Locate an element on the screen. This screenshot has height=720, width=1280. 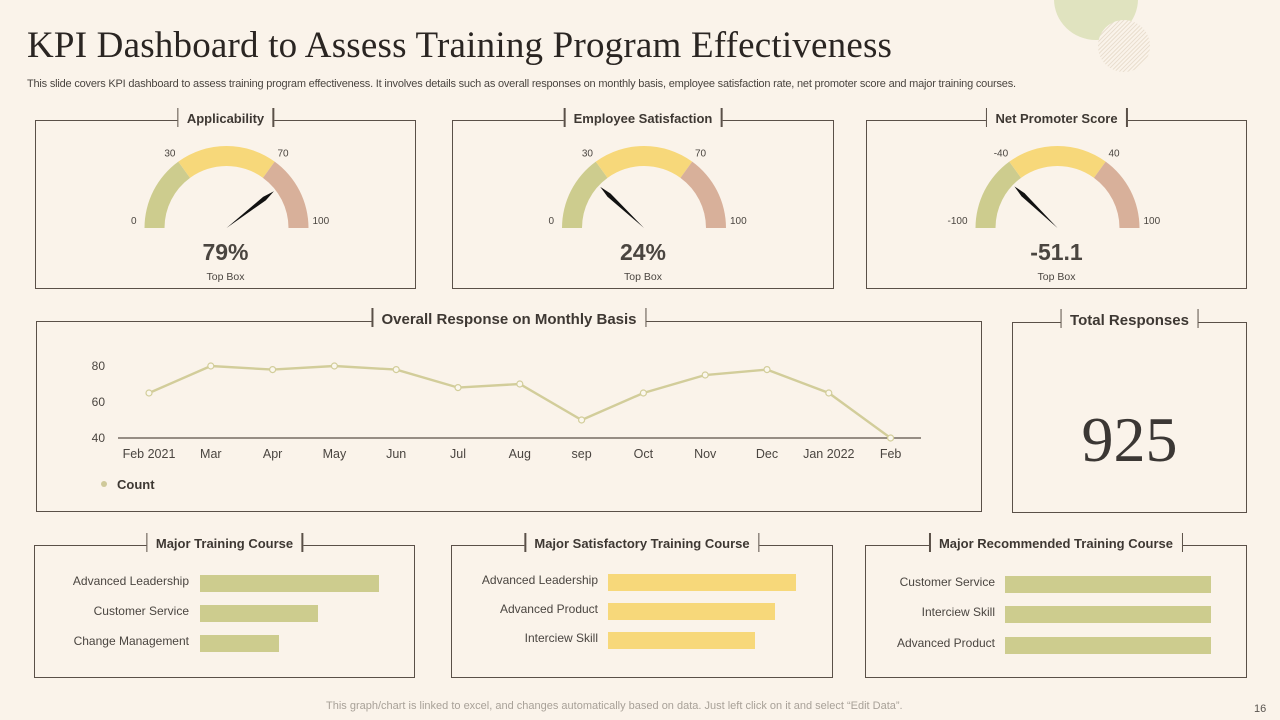
x-tick-label: Jun is located at coordinates (396, 454).